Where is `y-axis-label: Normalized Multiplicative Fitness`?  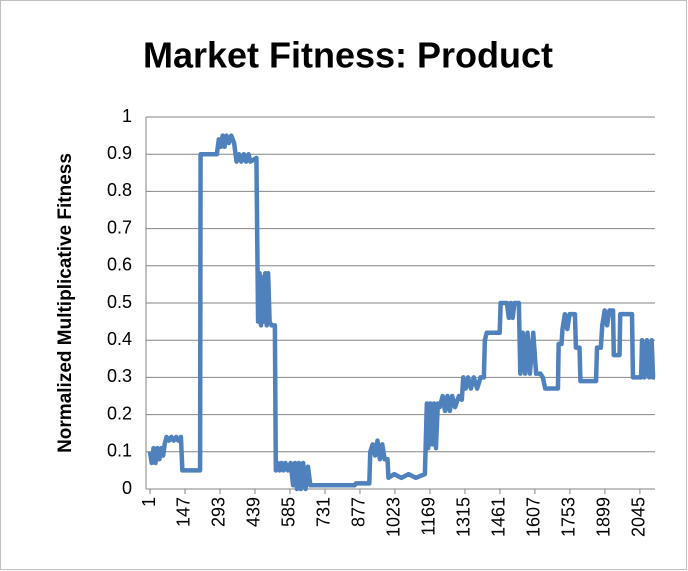
y-axis-label: Normalized Multiplicative Fitness is located at coordinates (65, 303).